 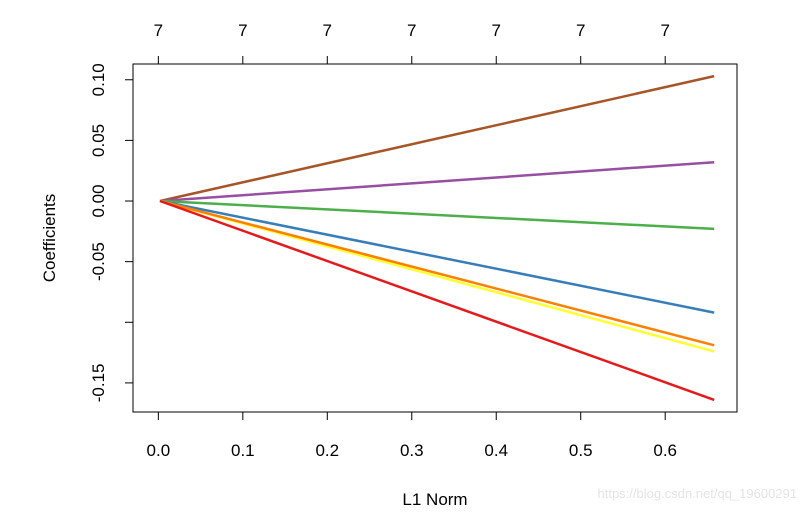 What do you see at coordinates (98, 383) in the screenshot?
I see `y-tick-label: -0.15` at bounding box center [98, 383].